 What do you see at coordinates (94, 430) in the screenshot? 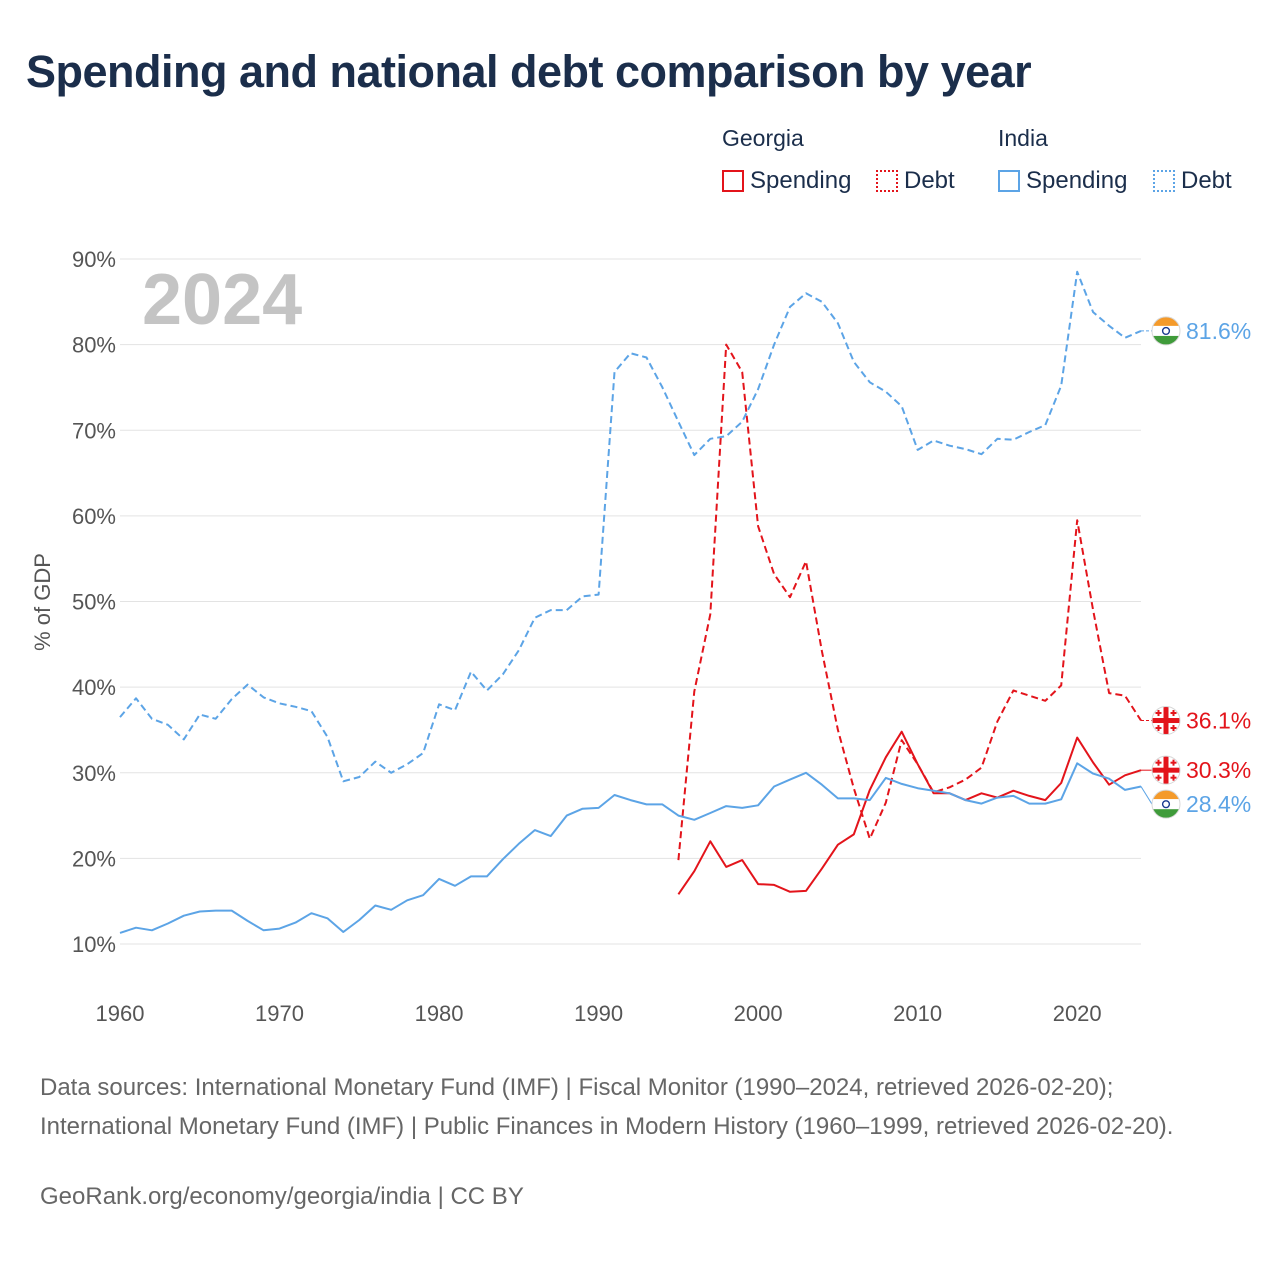
I see `y-tick-label: 70%` at bounding box center [94, 430].